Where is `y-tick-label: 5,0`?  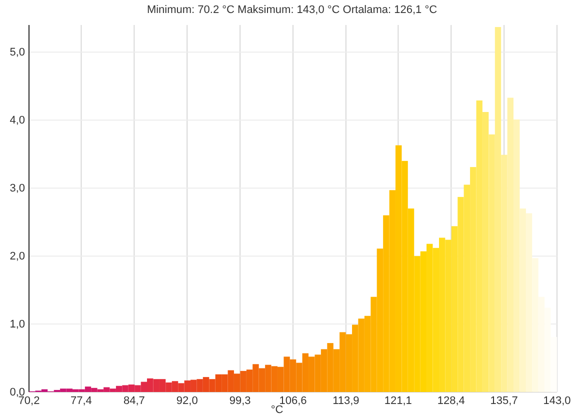 y-tick-label: 5,0 is located at coordinates (17, 52).